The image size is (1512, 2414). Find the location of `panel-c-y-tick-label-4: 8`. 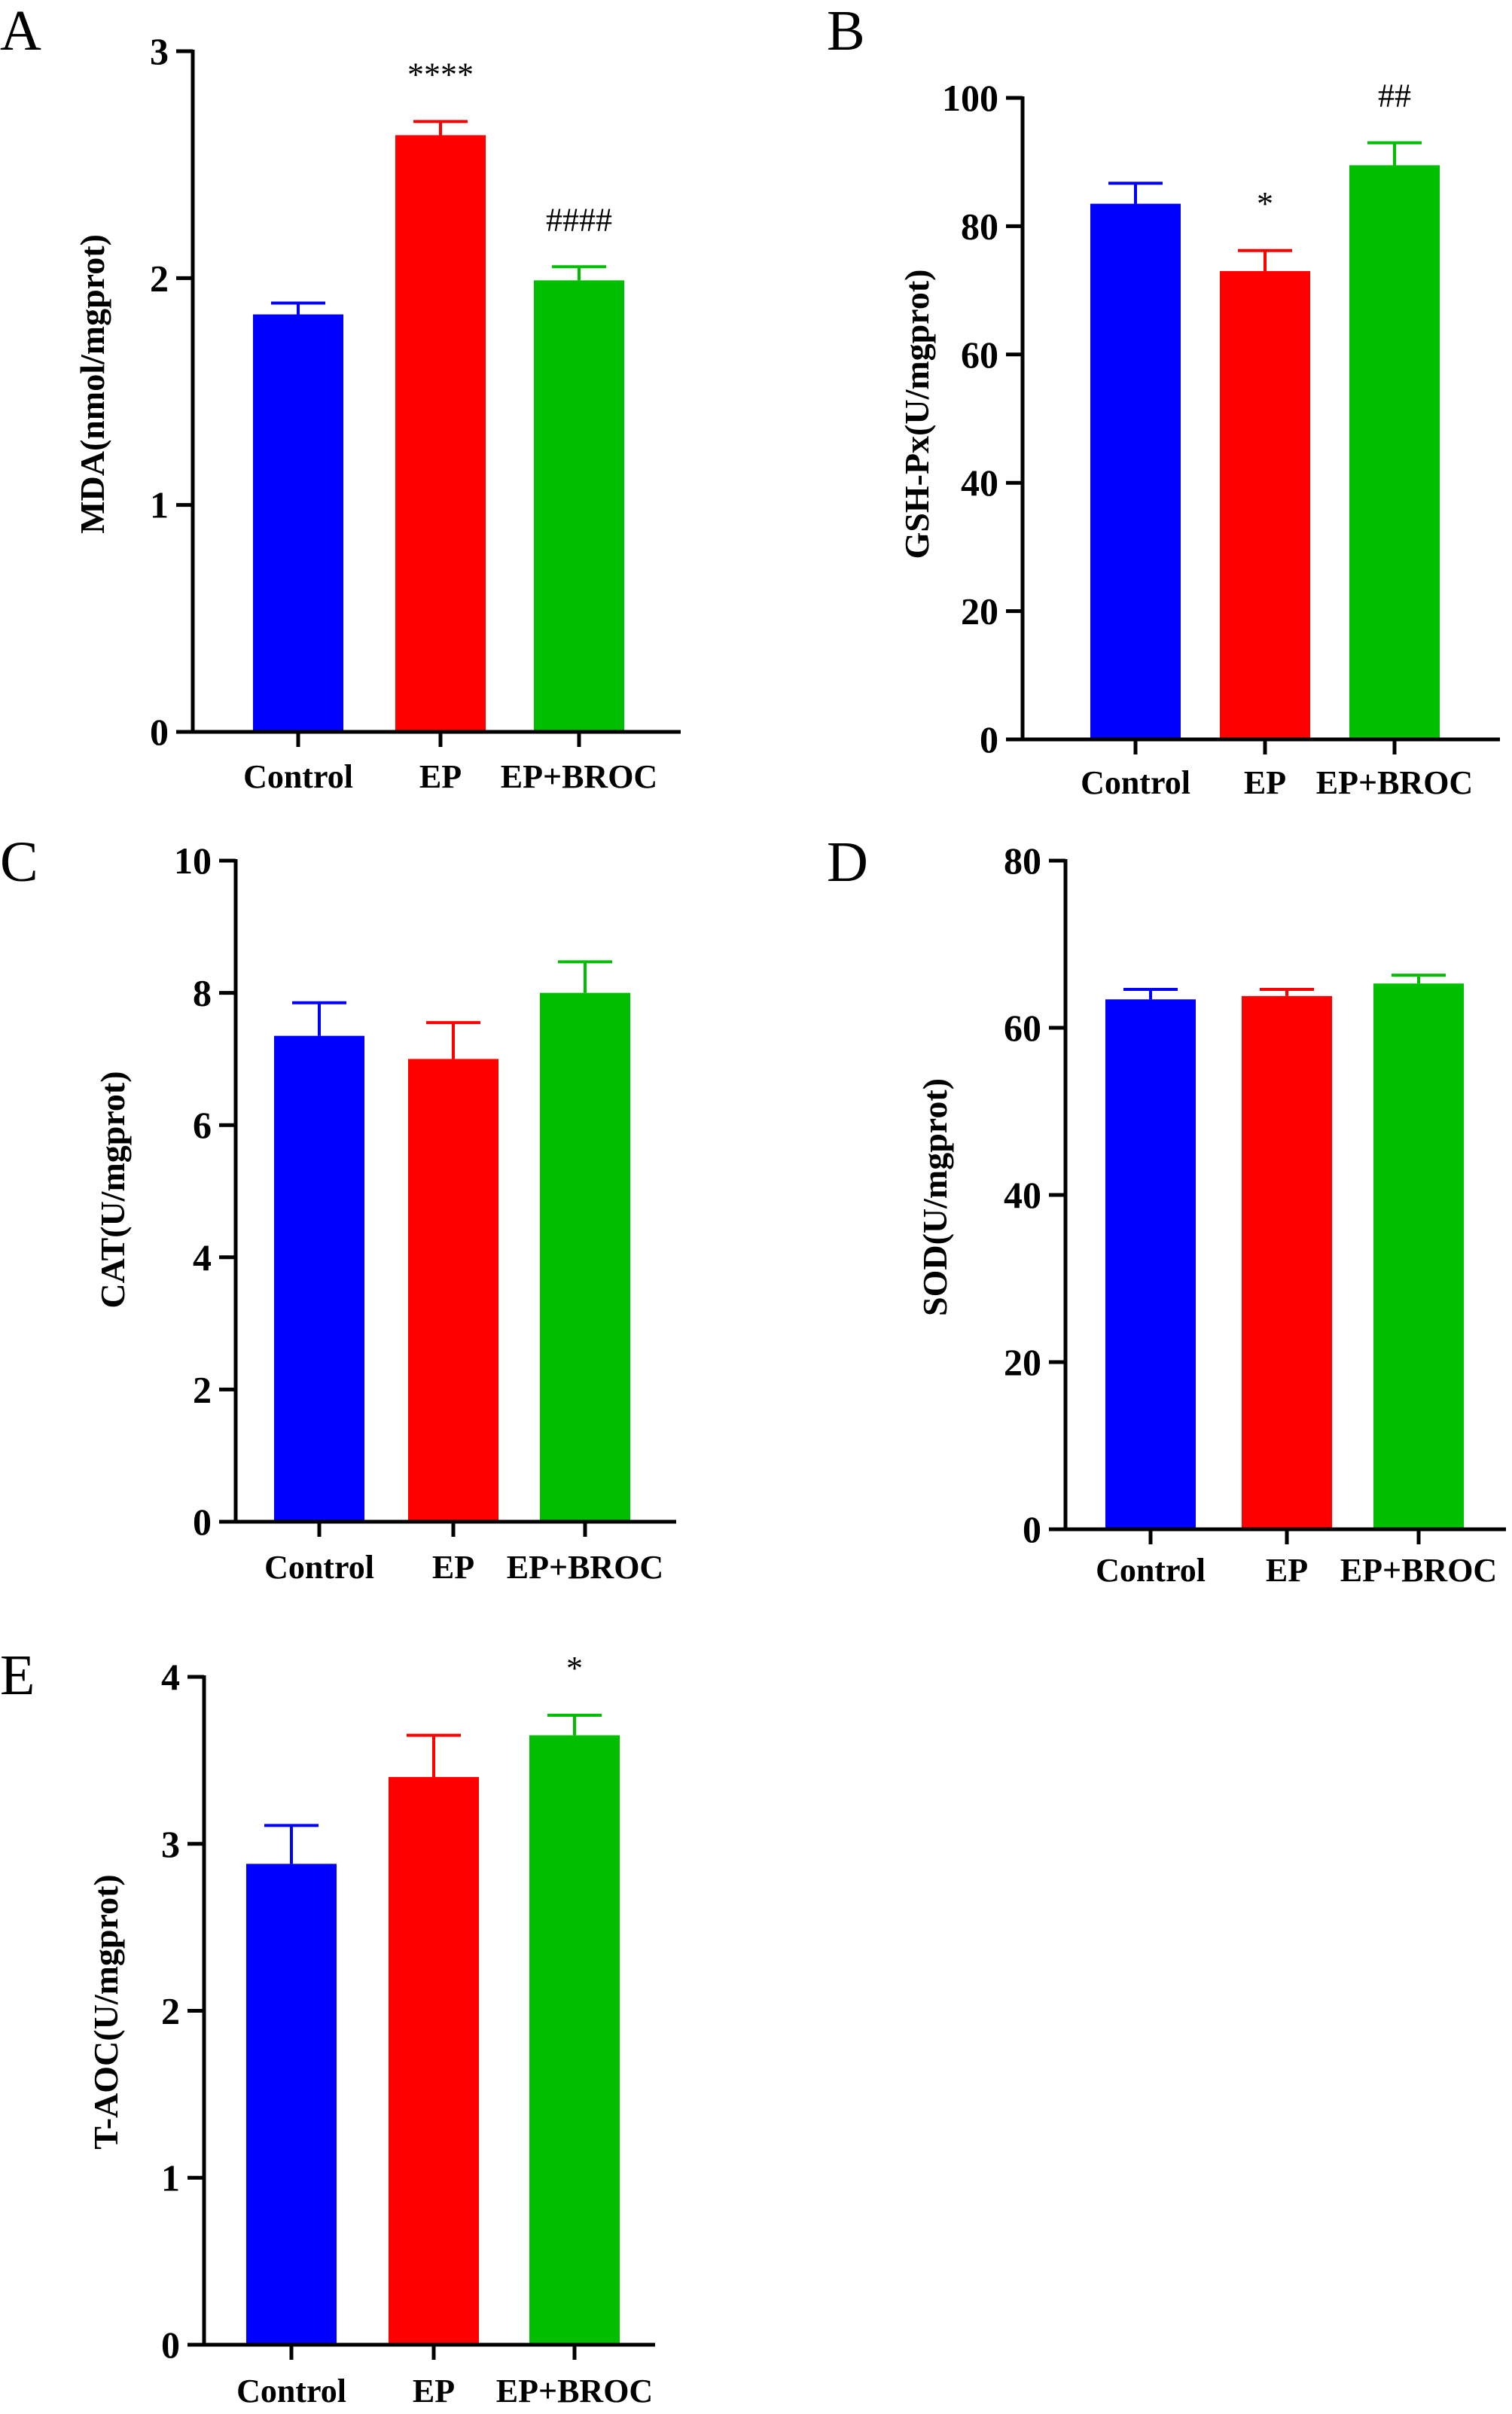

panel-c-y-tick-label-4: 8 is located at coordinates (202, 993).